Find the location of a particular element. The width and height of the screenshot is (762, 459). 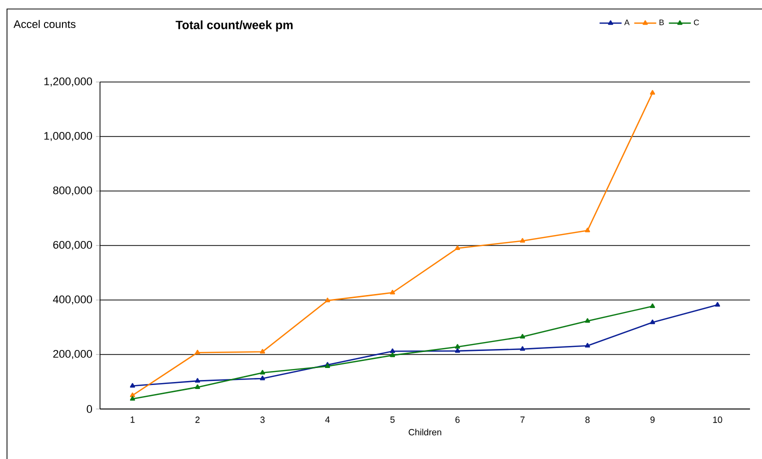

x-tick-label: 1 is located at coordinates (132, 419).